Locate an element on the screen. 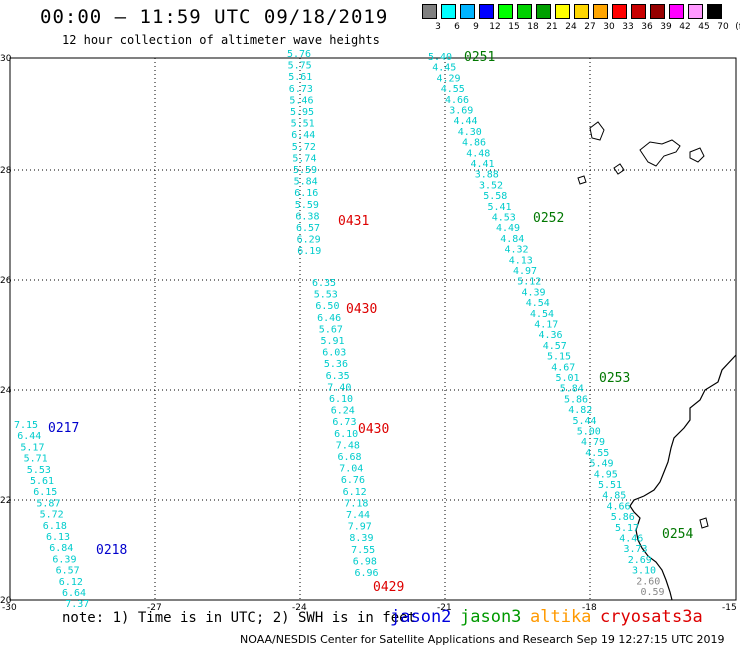 This screenshot has height=650, width=740. wave-height-value: 6.38 is located at coordinates (307, 216).